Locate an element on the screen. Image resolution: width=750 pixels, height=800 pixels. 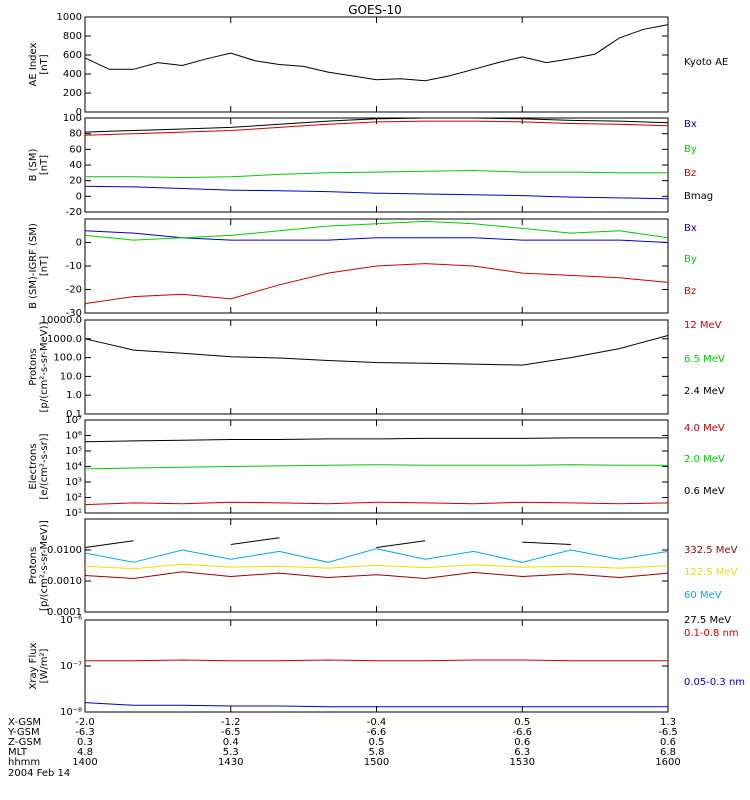
x-row-label: Y-GSM is located at coordinates (23, 732).